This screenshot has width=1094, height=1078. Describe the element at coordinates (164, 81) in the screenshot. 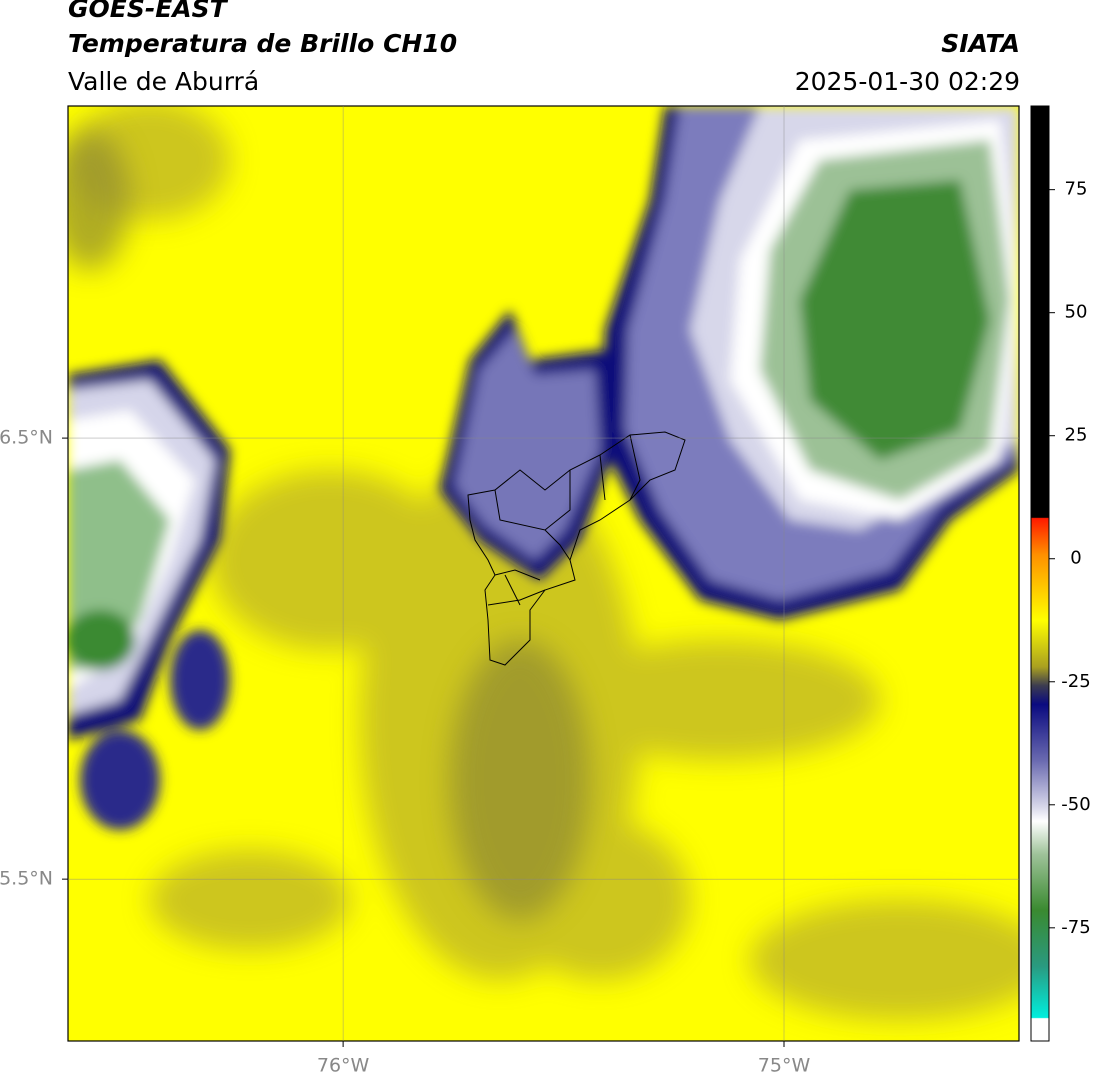

I see `region: Valle de Aburrá` at that location.